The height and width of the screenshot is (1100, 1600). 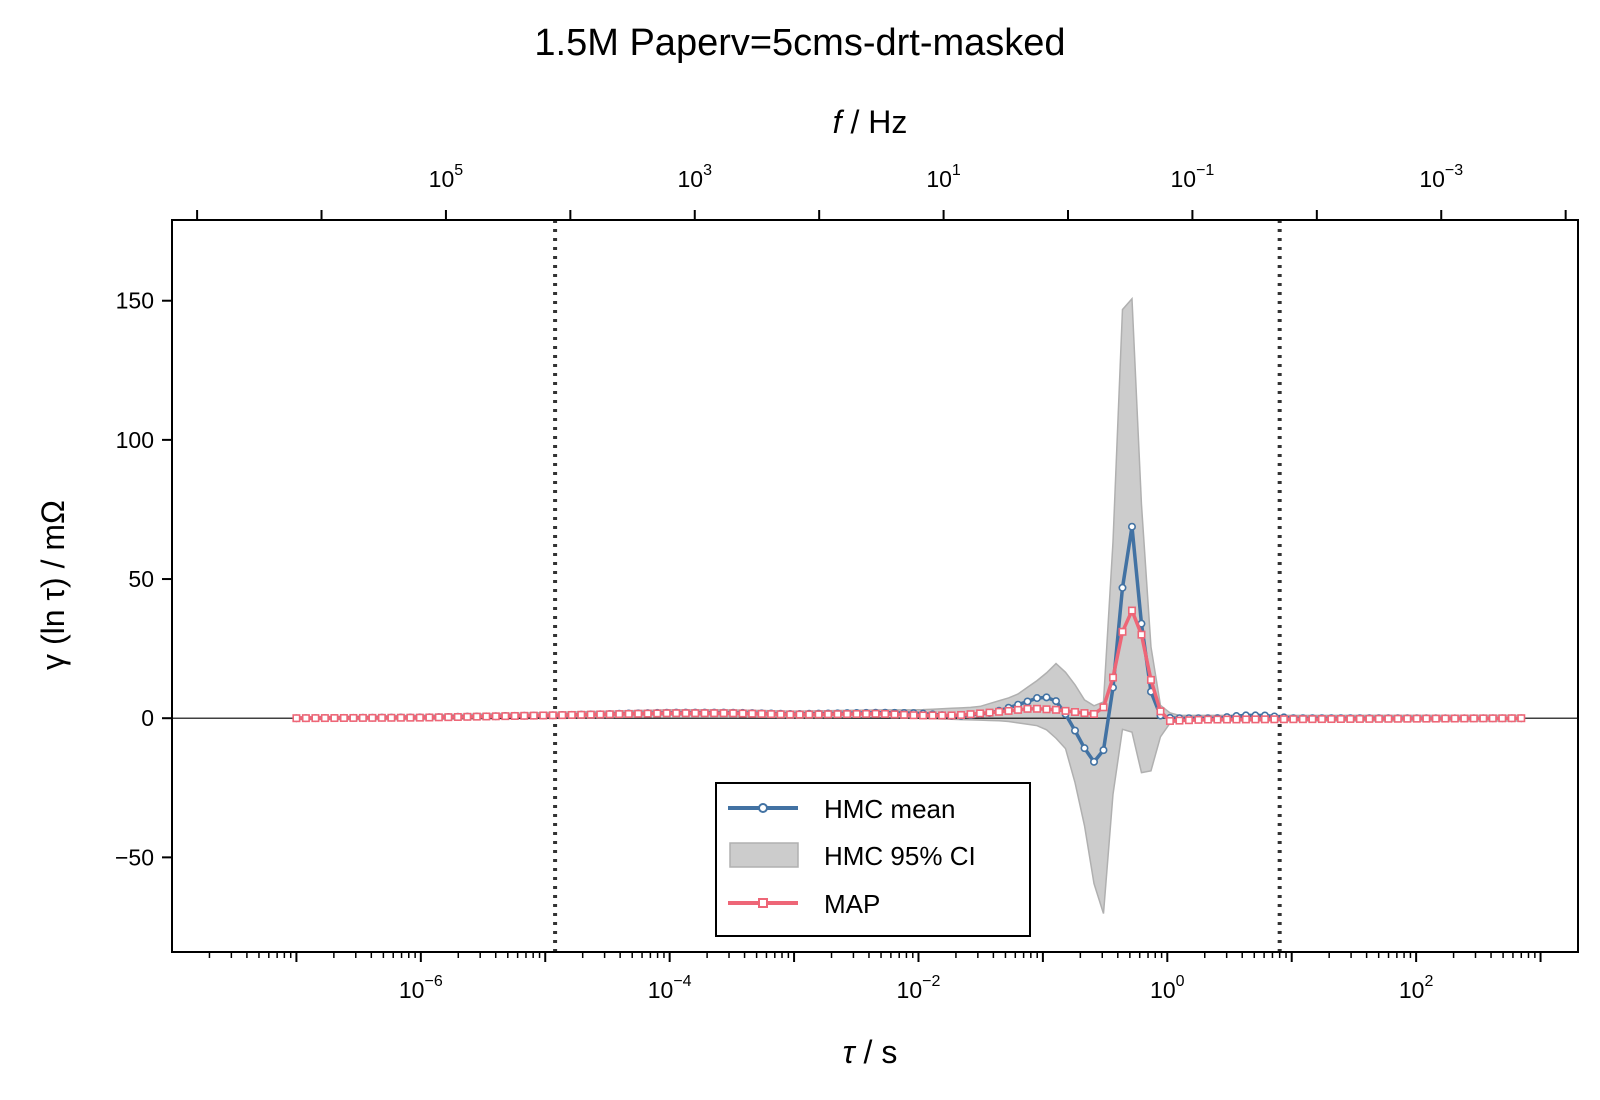 I want to click on top-tick-label-3: 10⁻¹, so click(x=1192, y=177).